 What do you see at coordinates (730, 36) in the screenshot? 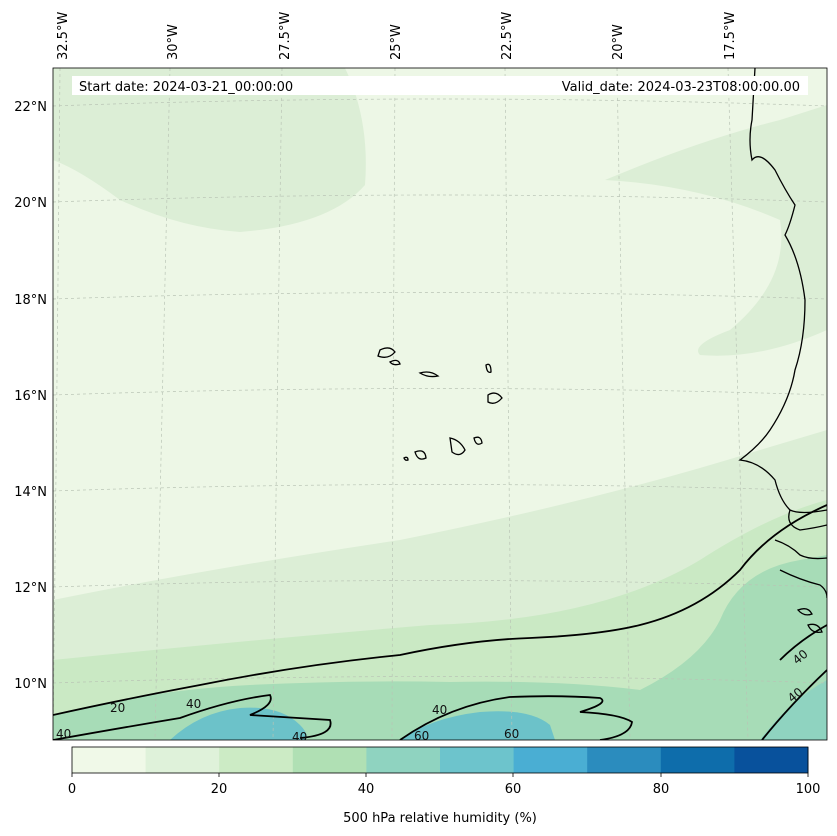
I see `lon-label: 17.5°W` at bounding box center [730, 36].